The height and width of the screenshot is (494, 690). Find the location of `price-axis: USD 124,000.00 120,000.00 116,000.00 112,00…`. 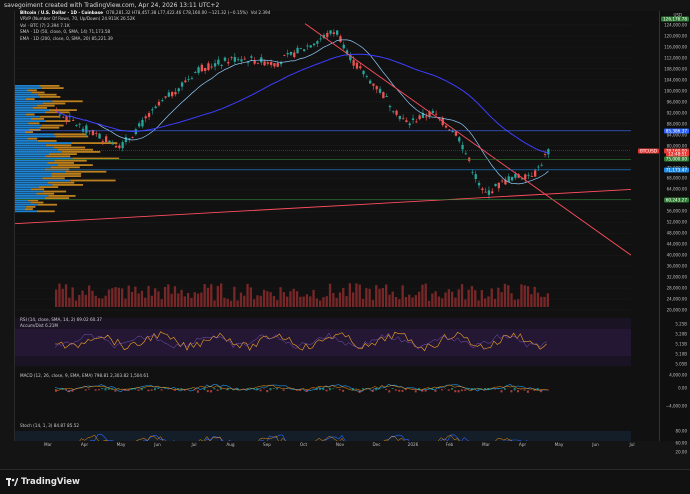

price-axis: USD 124,000.00 120,000.00 116,000.00 112,00… is located at coordinates (663, 233).